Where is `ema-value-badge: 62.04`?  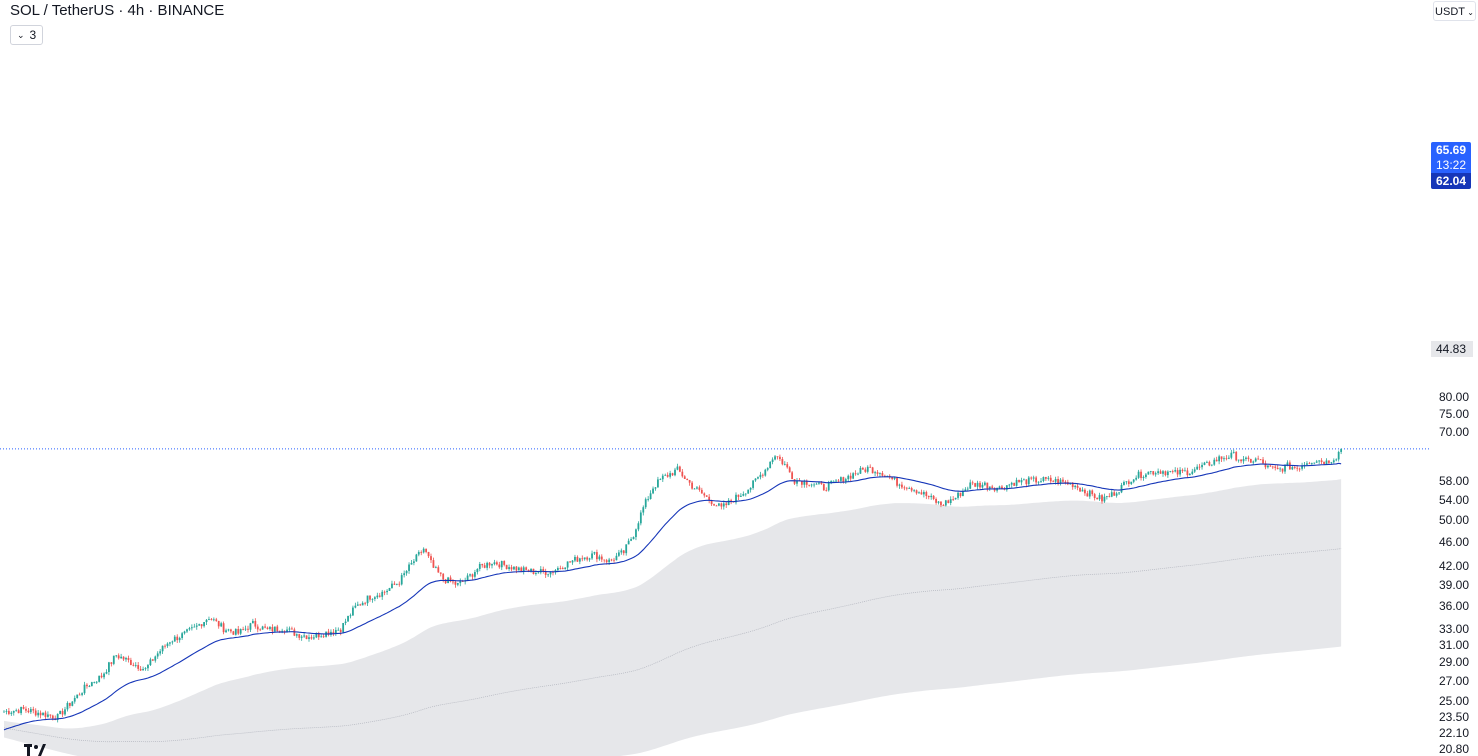
ema-value-badge: 62.04 is located at coordinates (1451, 181).